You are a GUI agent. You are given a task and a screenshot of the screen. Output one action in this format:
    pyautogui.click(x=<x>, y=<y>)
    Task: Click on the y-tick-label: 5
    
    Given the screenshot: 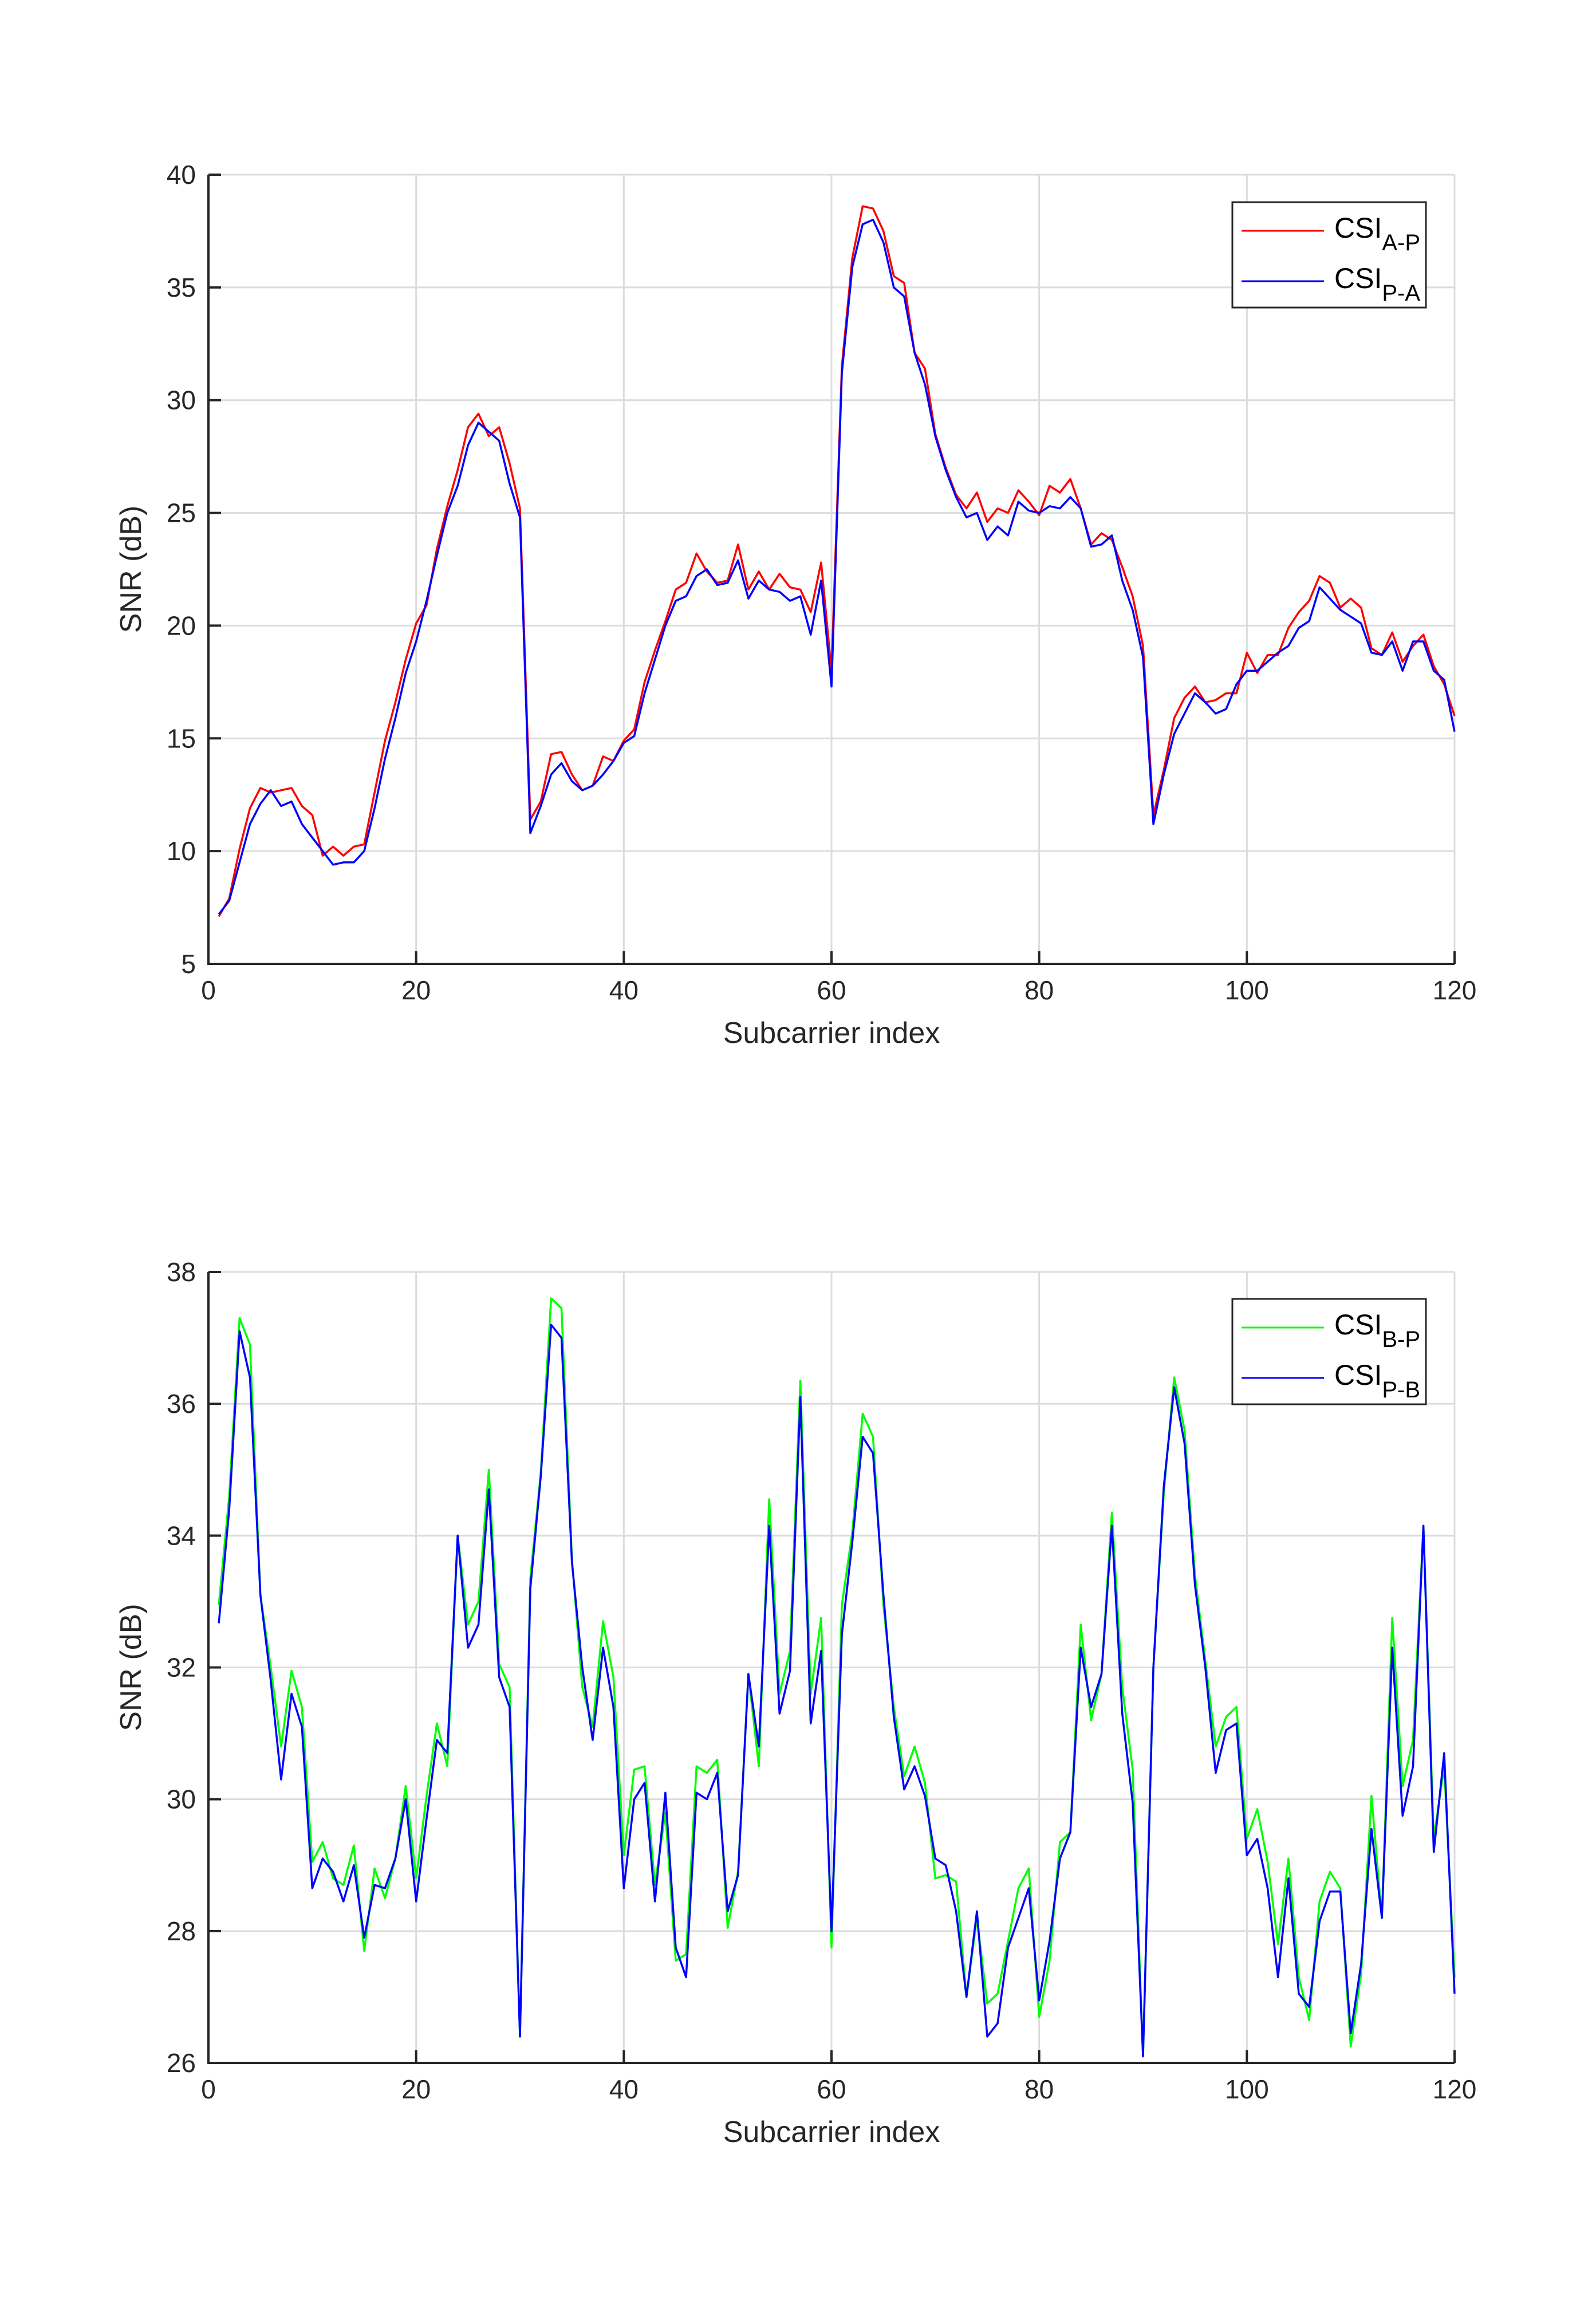 What is the action you would take?
    pyautogui.click(x=188, y=964)
    